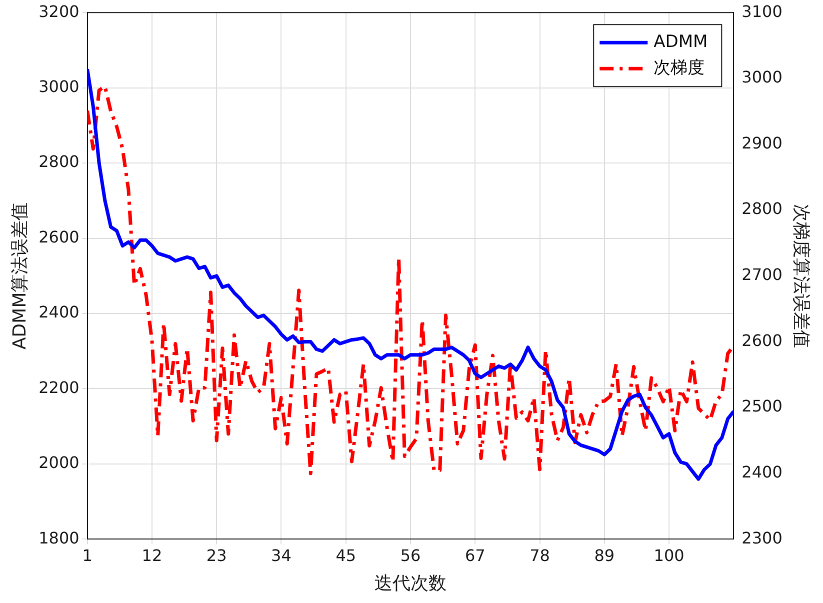 The width and height of the screenshot is (823, 603). What do you see at coordinates (669, 555) in the screenshot?
I see `x-tick-label: 100` at bounding box center [669, 555].